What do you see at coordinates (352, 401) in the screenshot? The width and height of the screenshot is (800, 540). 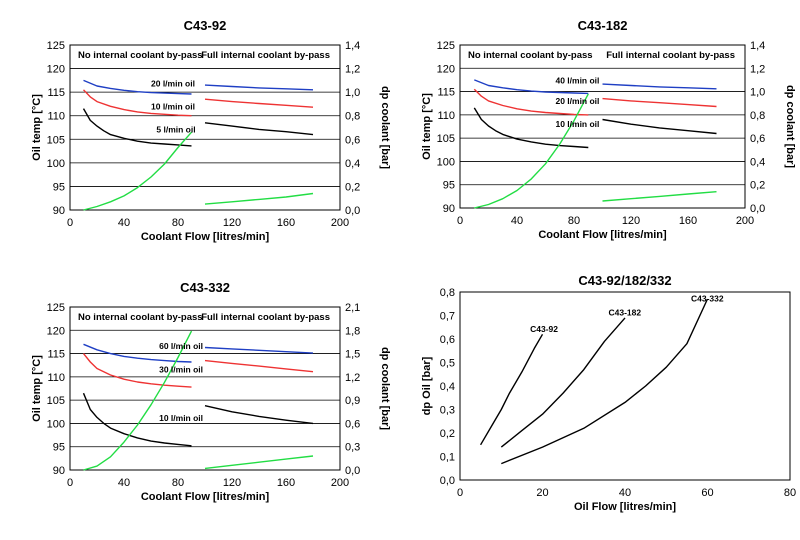 I see `y2-tick-label: 0,9` at bounding box center [352, 401].